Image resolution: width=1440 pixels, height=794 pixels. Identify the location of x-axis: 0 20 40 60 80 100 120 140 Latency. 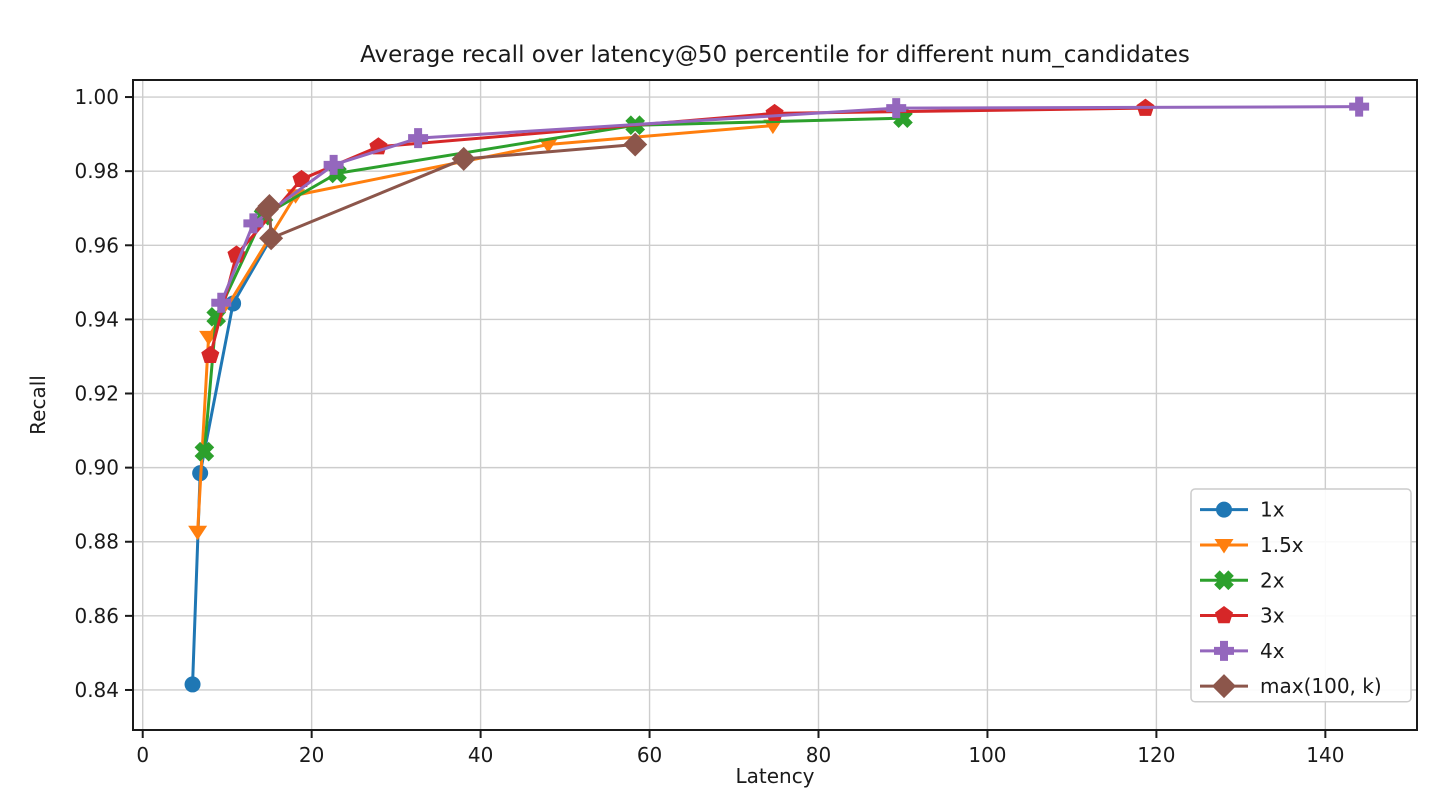
(740, 759).